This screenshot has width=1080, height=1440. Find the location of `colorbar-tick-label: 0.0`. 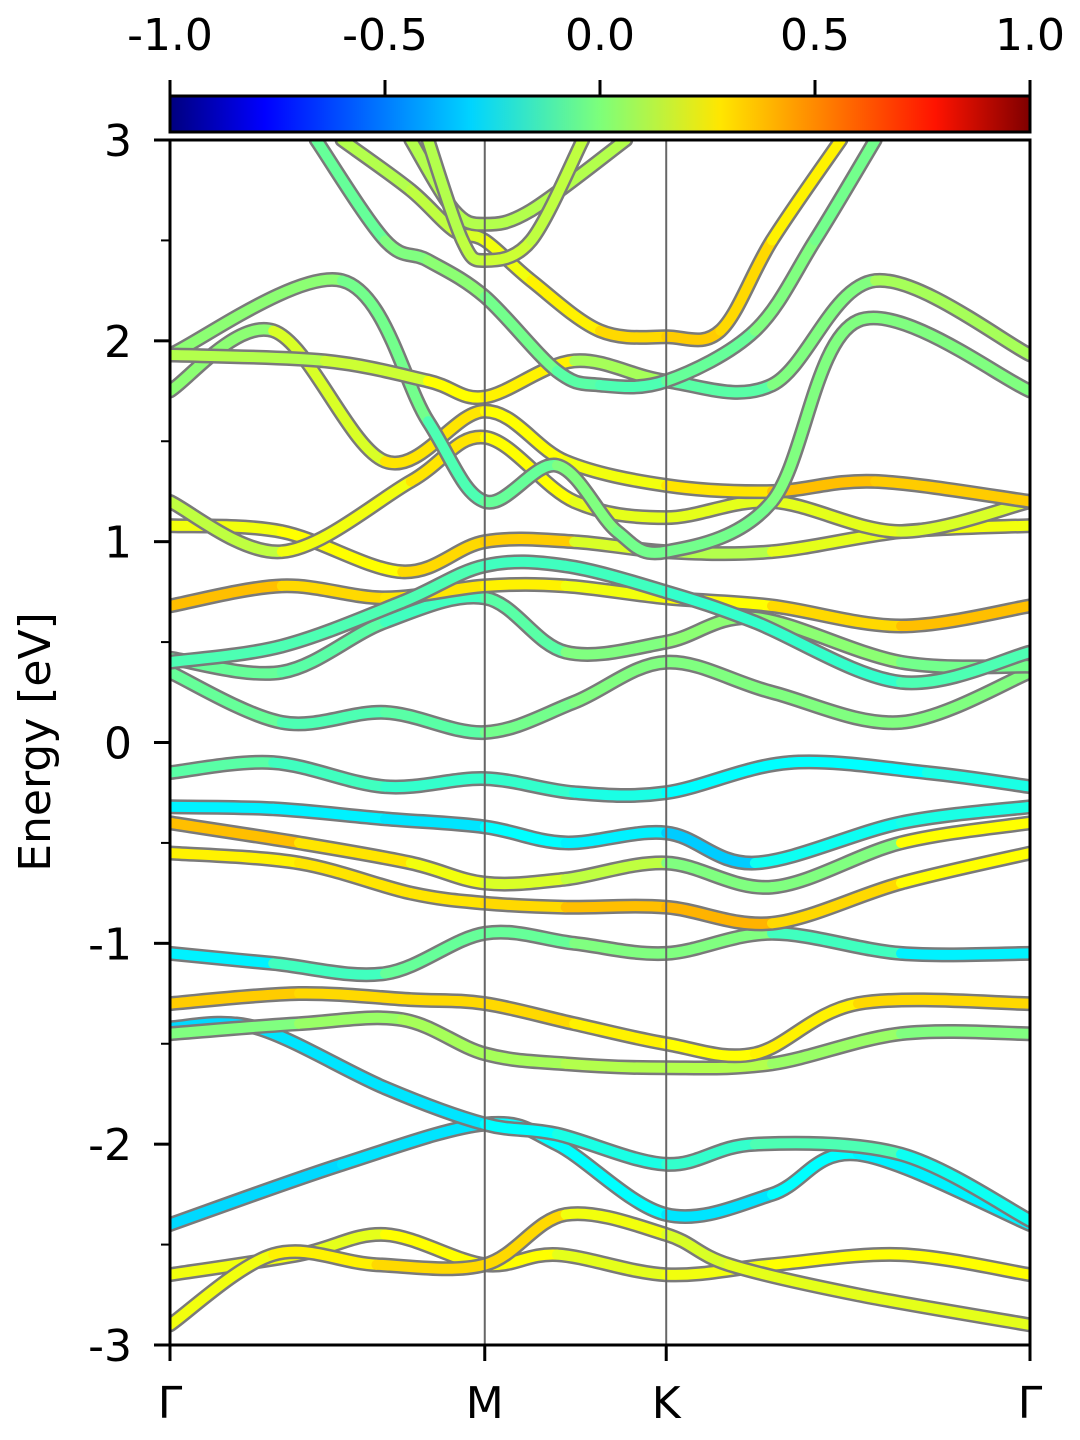

colorbar-tick-label: 0.0 is located at coordinates (600, 35).